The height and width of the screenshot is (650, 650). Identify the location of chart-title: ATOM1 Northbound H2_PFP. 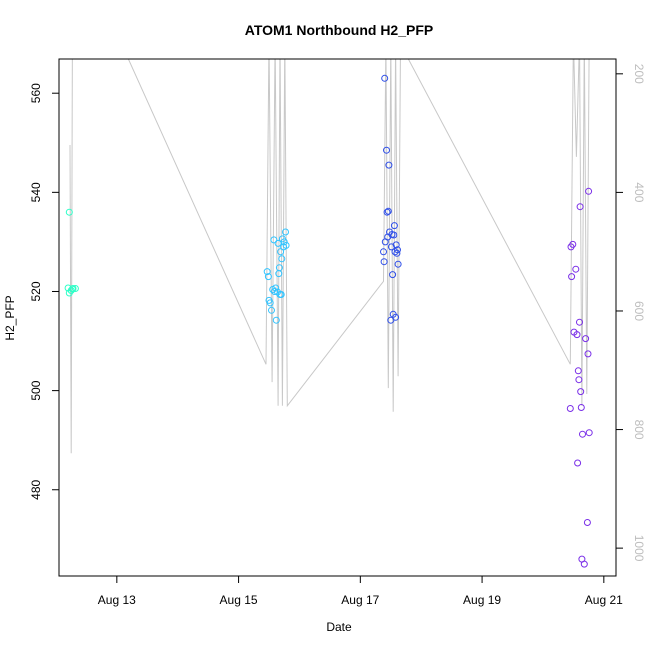
(339, 30).